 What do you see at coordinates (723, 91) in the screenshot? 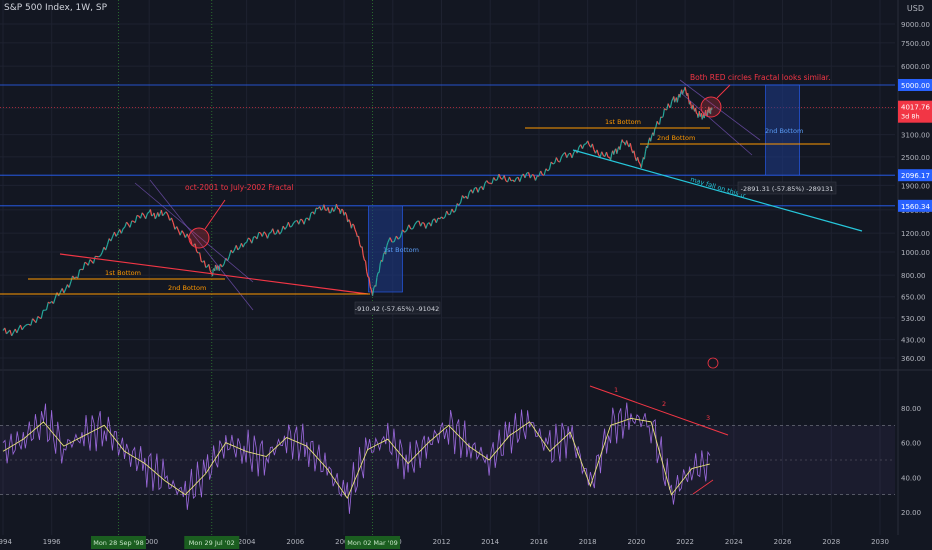
I see `annotation-arrow` at bounding box center [723, 91].